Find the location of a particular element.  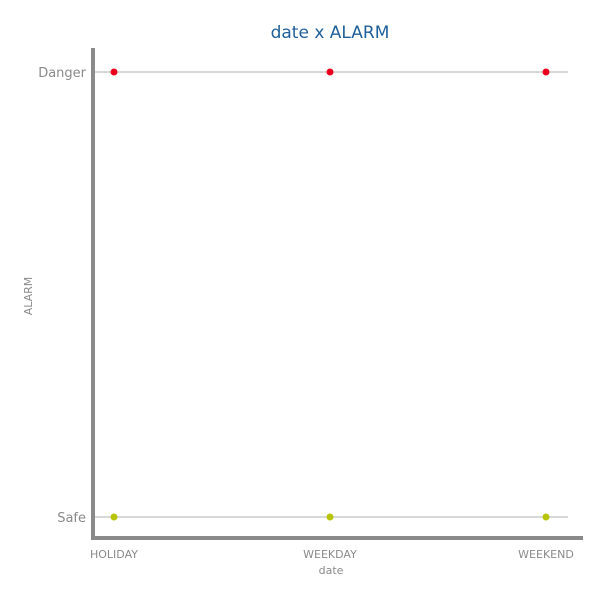

data-point-holiday-safe is located at coordinates (114, 517).